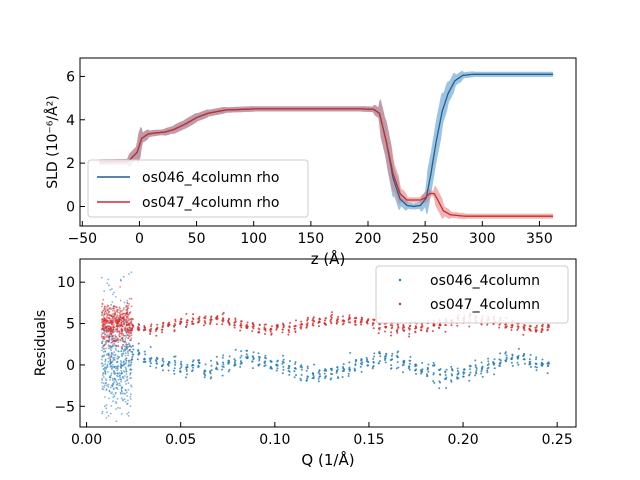  What do you see at coordinates (322, 435) in the screenshot?
I see `residuals-x-ticks: 0.00 0.05 0.10 0.15 0.20 0.25` at bounding box center [322, 435].